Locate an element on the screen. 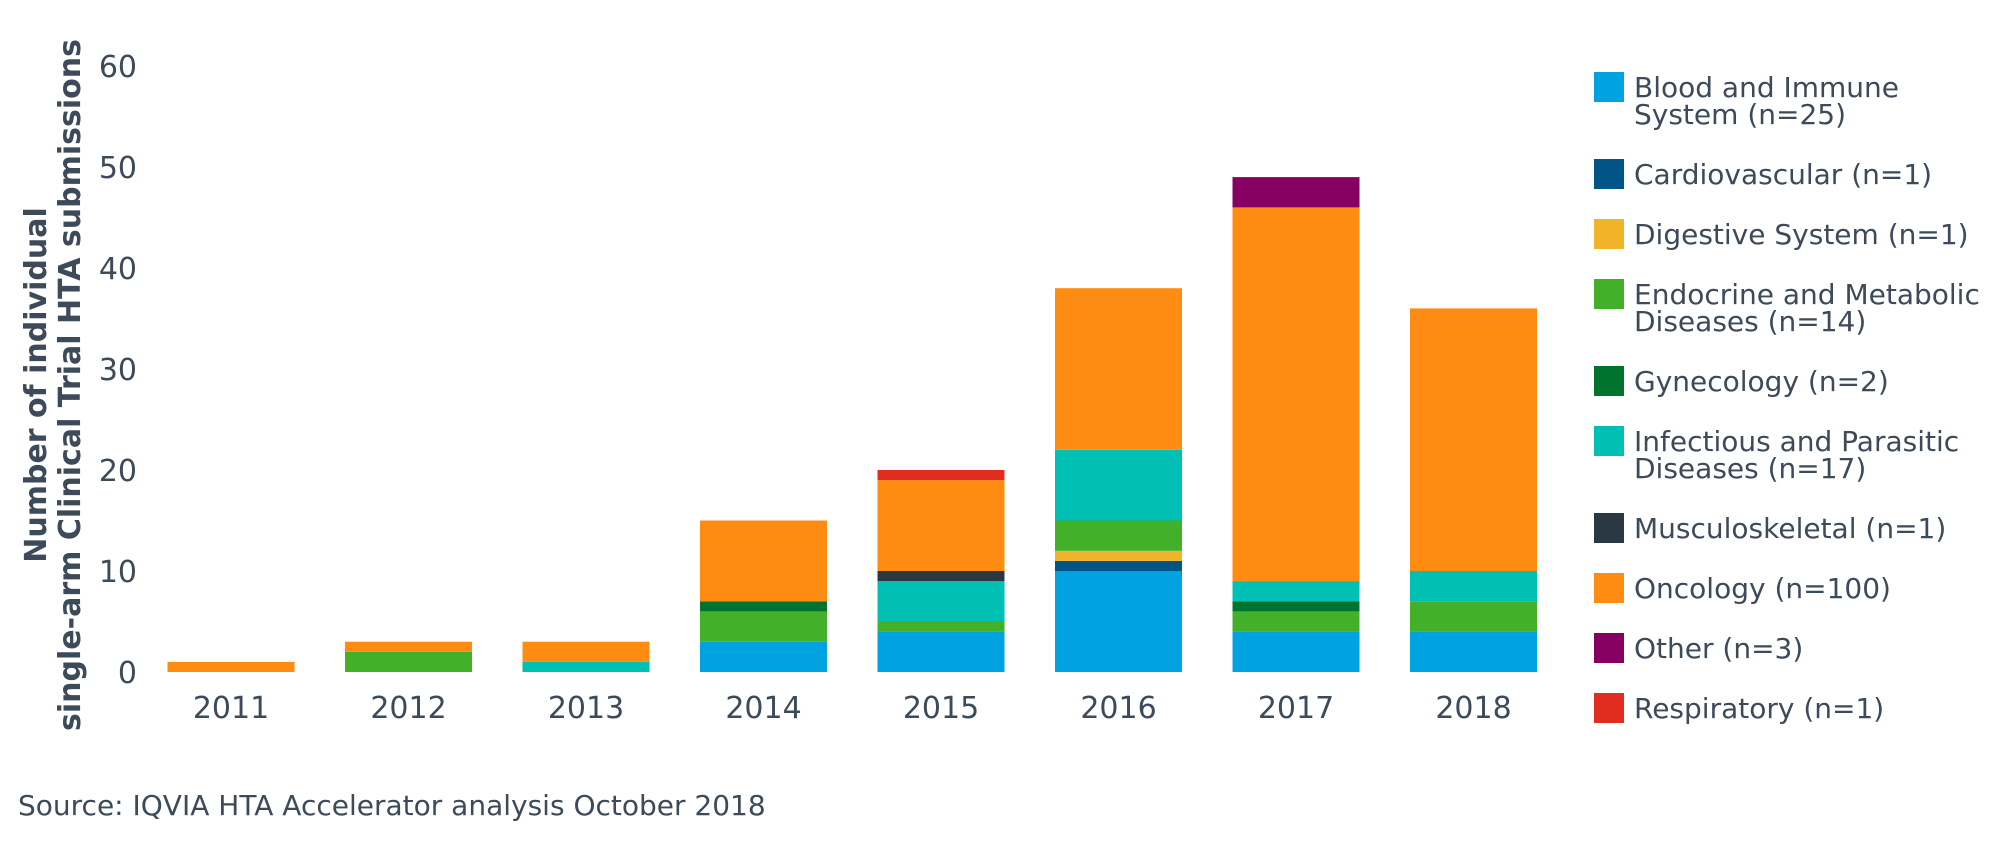  legend-item: Respiratory (n=1) is located at coordinates (1739, 708).